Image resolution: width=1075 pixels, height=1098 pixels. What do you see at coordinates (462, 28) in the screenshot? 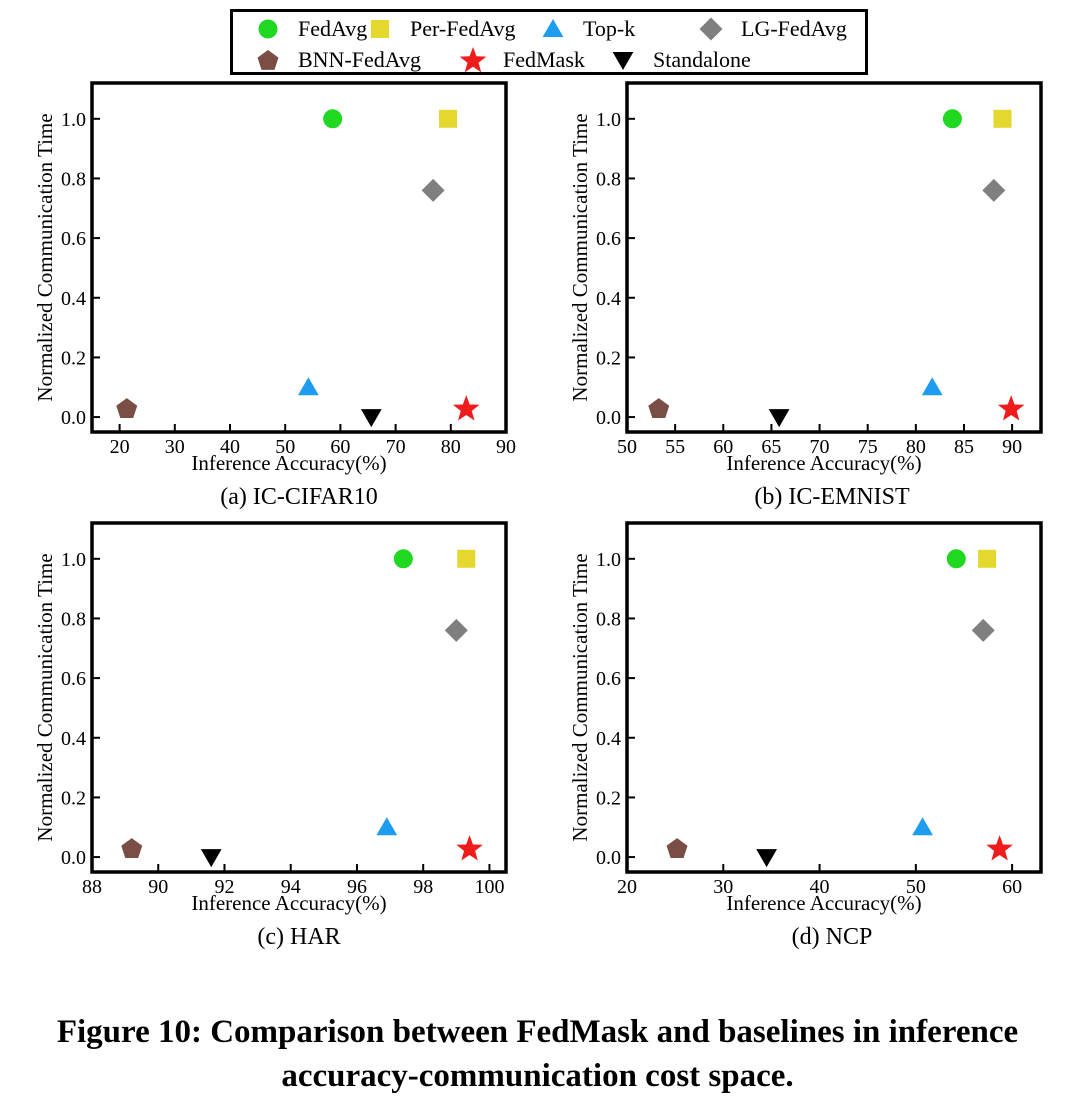
I see `legend-label-per-fedavg: Per-FedAvg` at bounding box center [462, 28].